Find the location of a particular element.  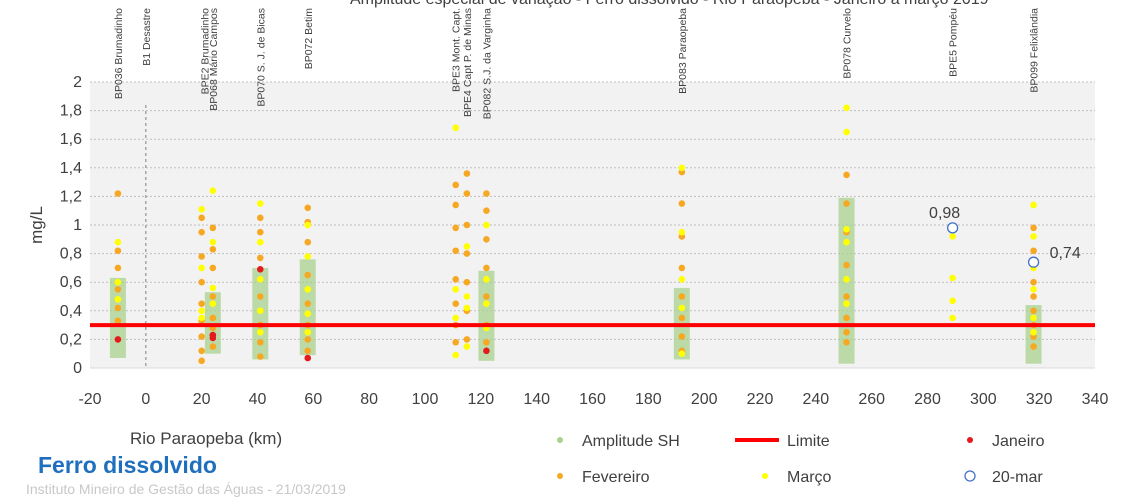

legend-janeiro-swatch is located at coordinates (970, 440).